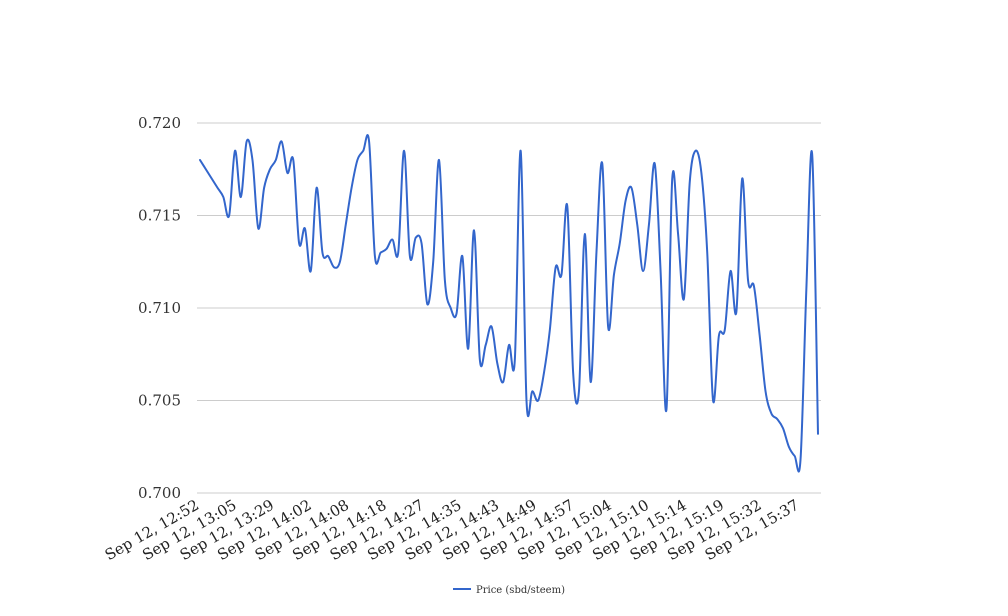  I want to click on y-axis-ticks: 0.700 0.705 0.710 0.715 0.720, so click(159, 308).